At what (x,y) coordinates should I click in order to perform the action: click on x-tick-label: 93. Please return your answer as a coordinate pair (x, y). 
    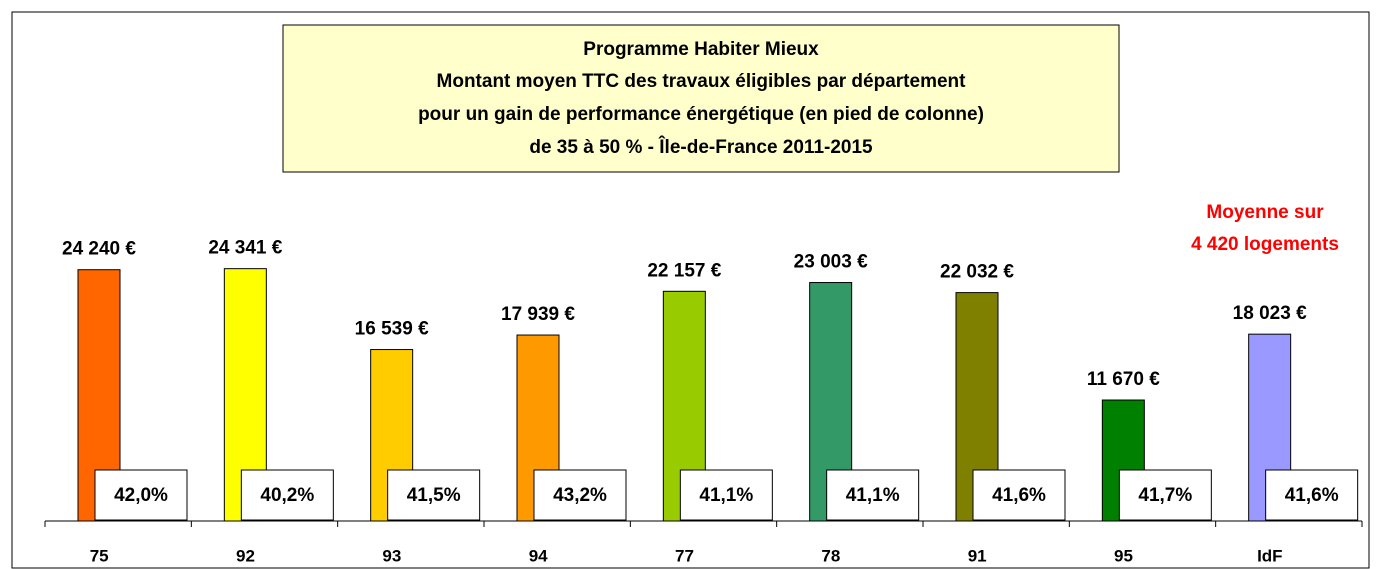
    Looking at the image, I should click on (391, 555).